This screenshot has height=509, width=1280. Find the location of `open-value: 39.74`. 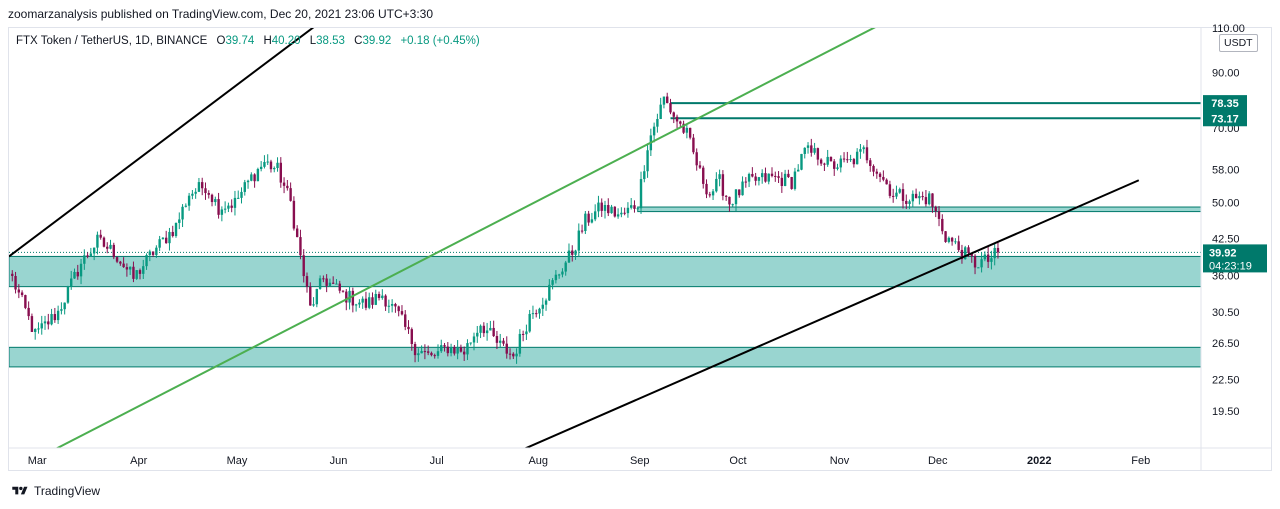

open-value: 39.74 is located at coordinates (240, 41).